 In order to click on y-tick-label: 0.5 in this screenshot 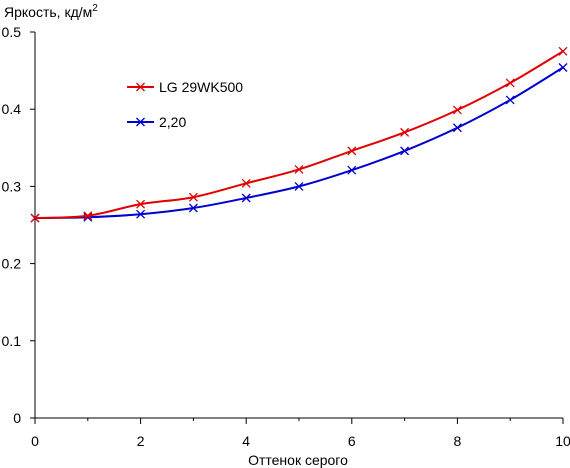, I will do `click(12, 32)`.